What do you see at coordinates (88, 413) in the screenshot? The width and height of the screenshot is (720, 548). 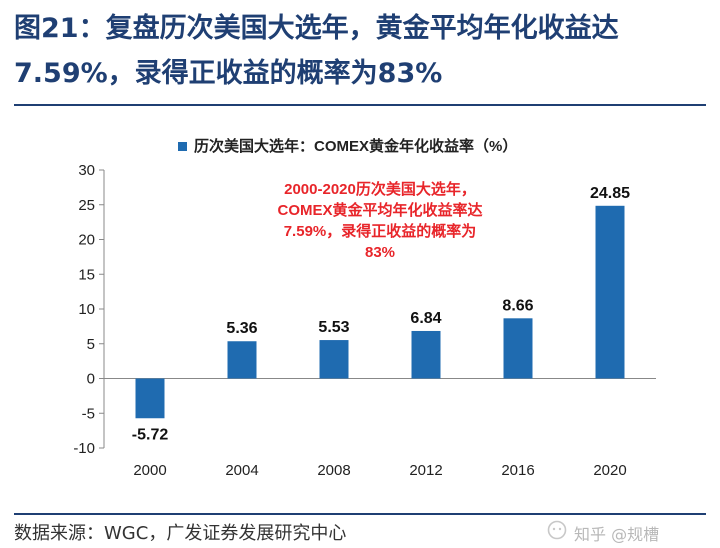 I see `y-tick-label: -5` at bounding box center [88, 413].